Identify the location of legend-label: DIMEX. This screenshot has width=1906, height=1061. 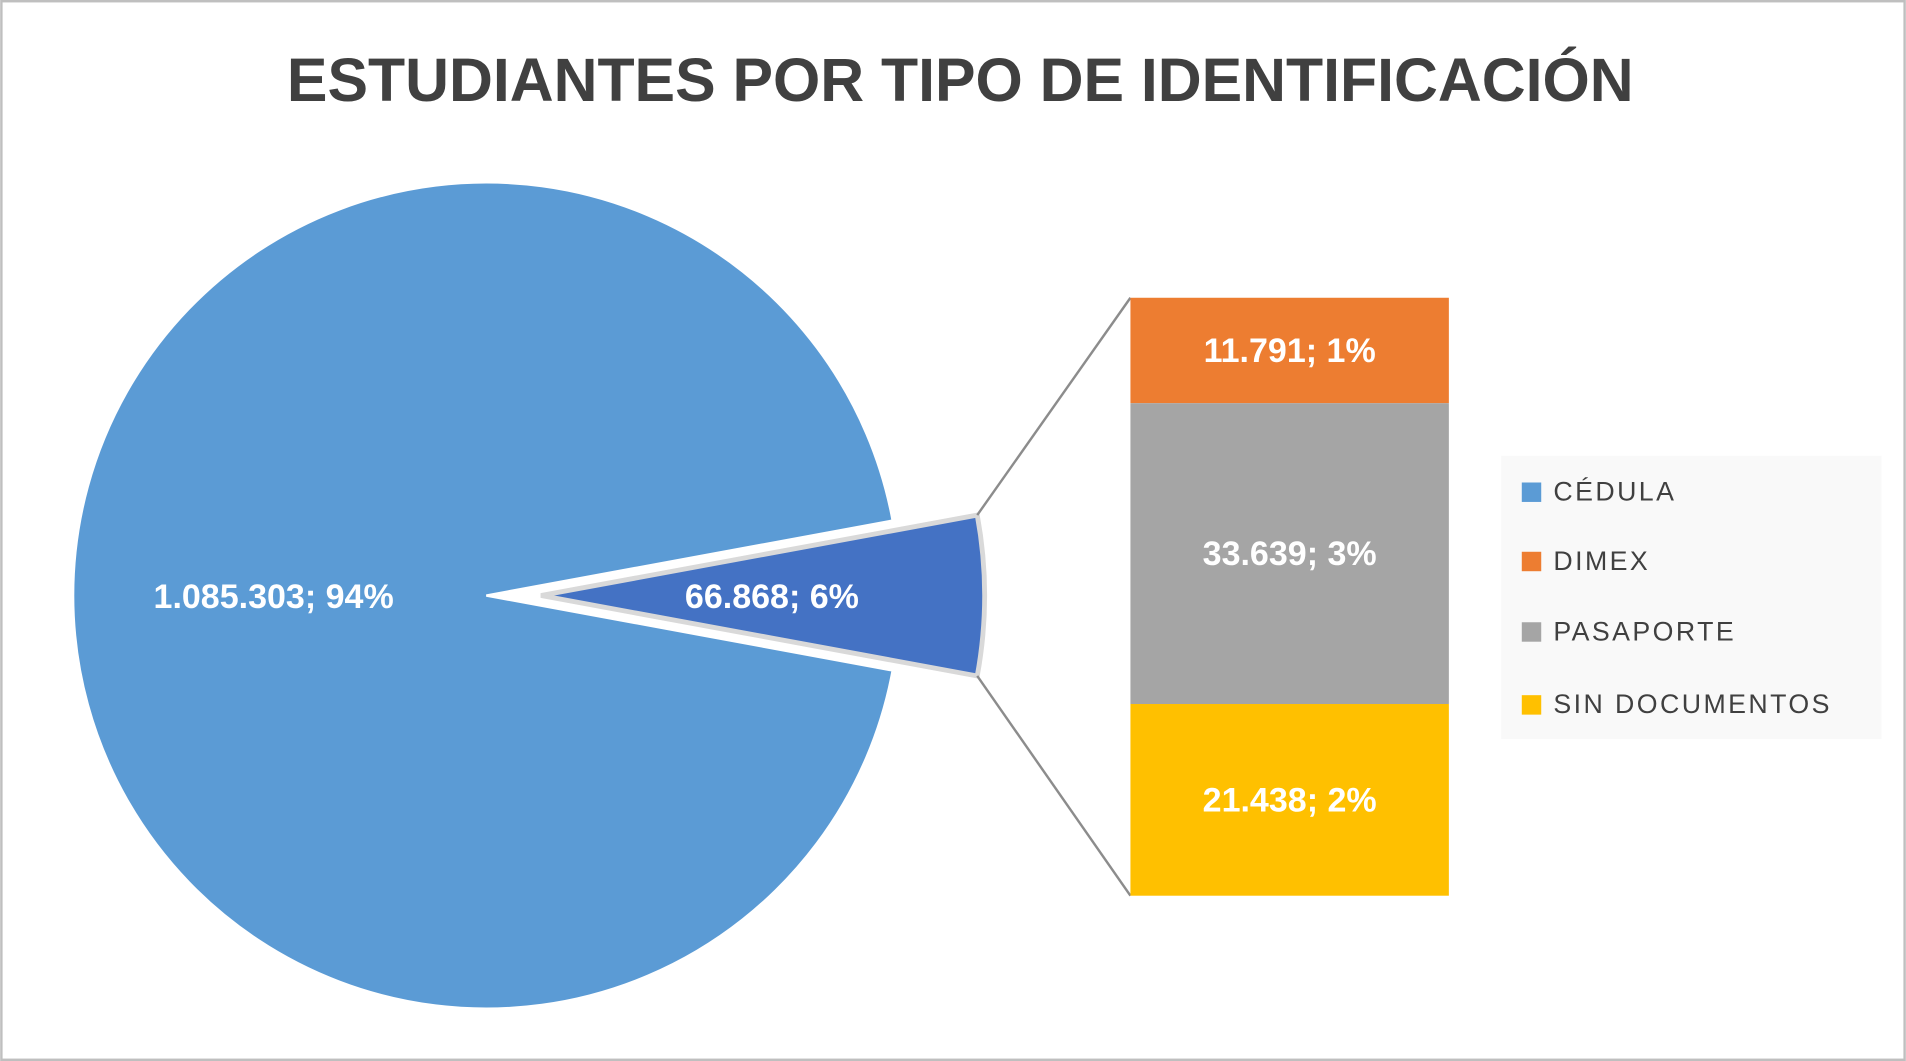
(1601, 561).